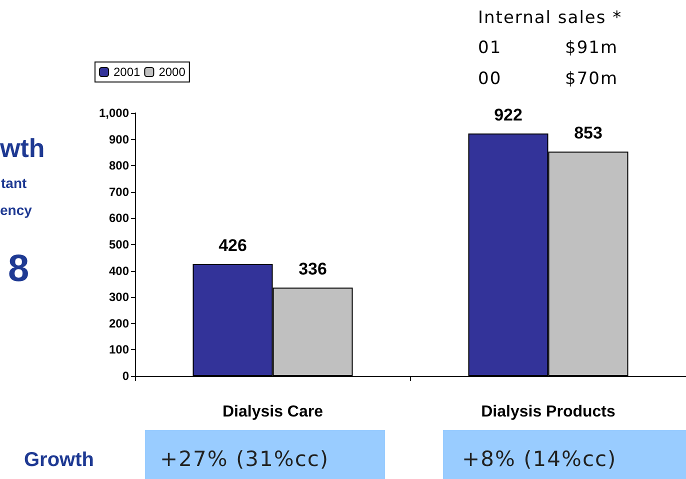 Image resolution: width=686 pixels, height=479 pixels. What do you see at coordinates (119, 349) in the screenshot?
I see `y-tick-label: 100` at bounding box center [119, 349].